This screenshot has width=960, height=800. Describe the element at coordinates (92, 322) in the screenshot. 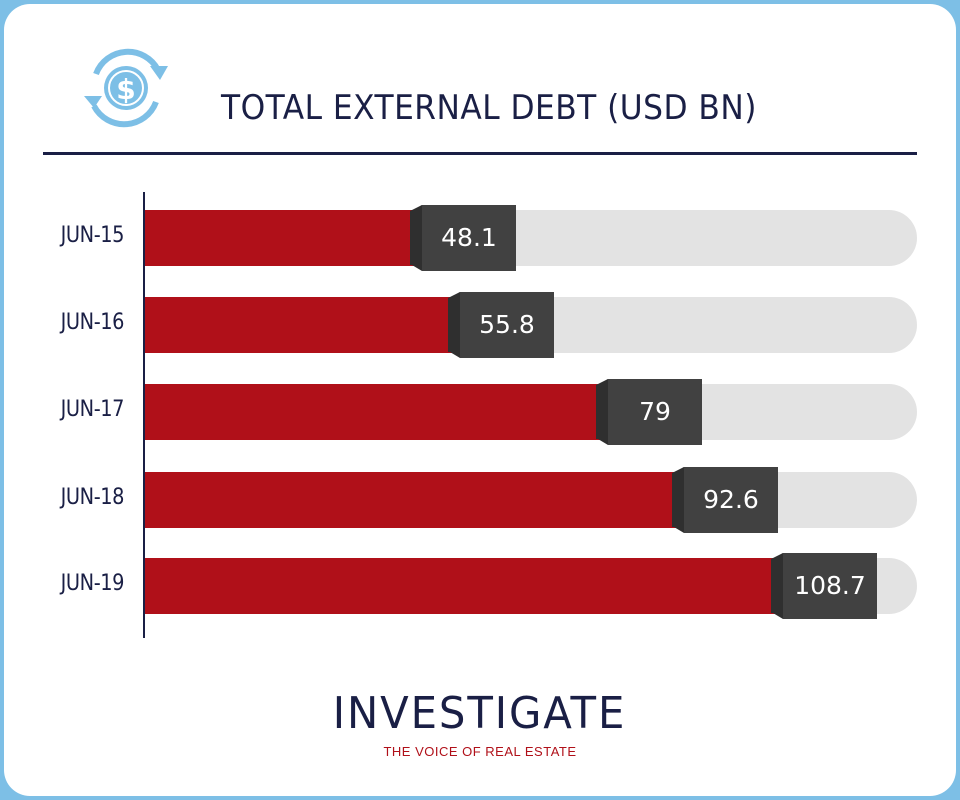

I see `category-label: JUN-16` at that location.